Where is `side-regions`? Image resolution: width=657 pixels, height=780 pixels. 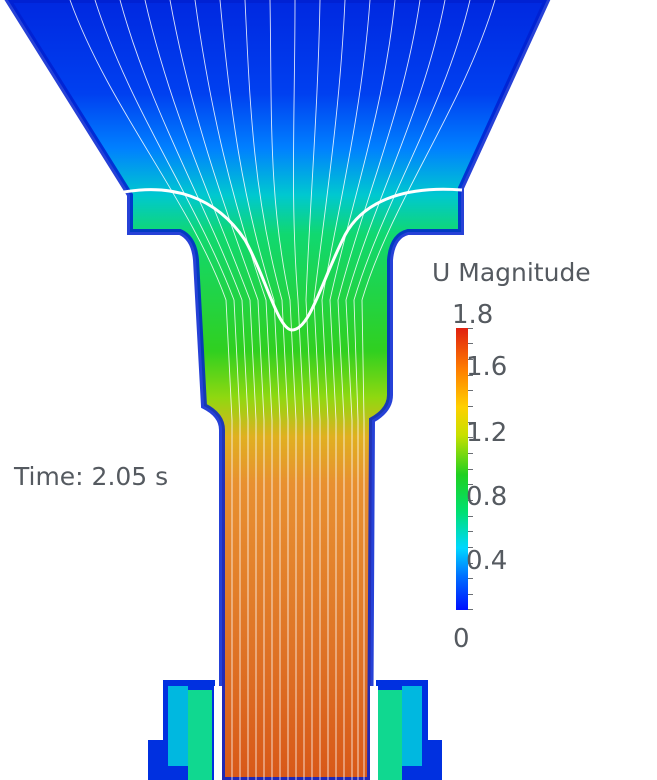
side-regions is located at coordinates (295, 730).